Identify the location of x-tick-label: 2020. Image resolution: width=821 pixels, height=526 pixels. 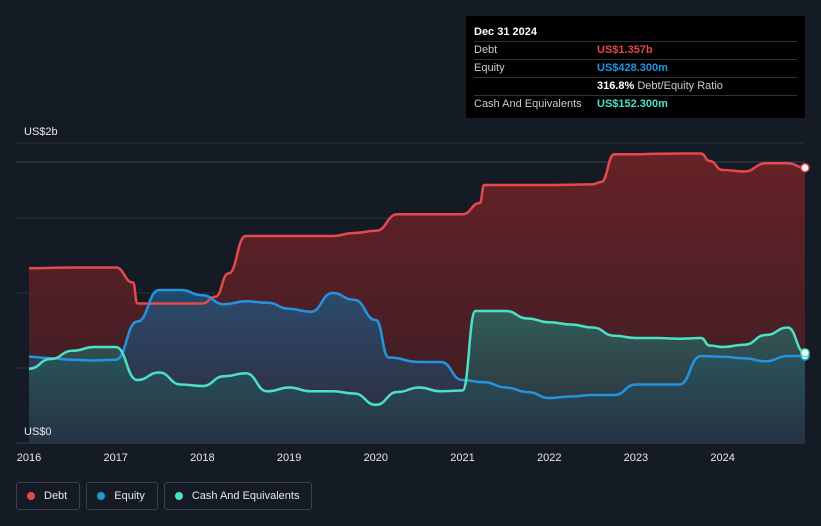
(376, 458).